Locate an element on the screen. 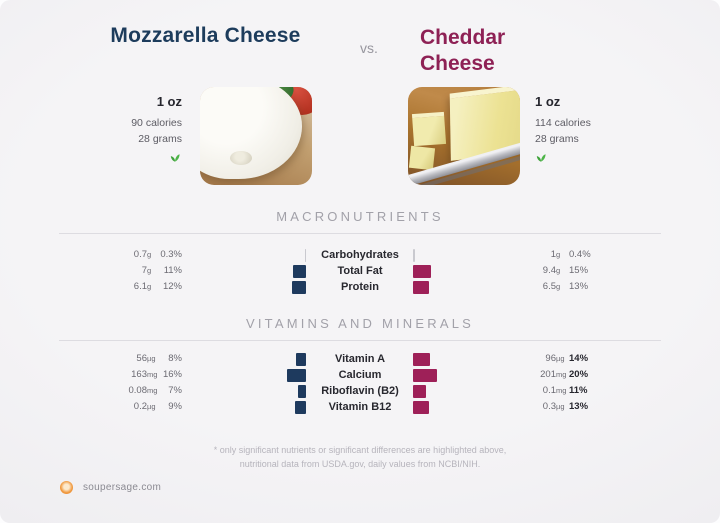 This screenshot has width=720, height=523. right-amount: 6.5 g is located at coordinates (539, 287).